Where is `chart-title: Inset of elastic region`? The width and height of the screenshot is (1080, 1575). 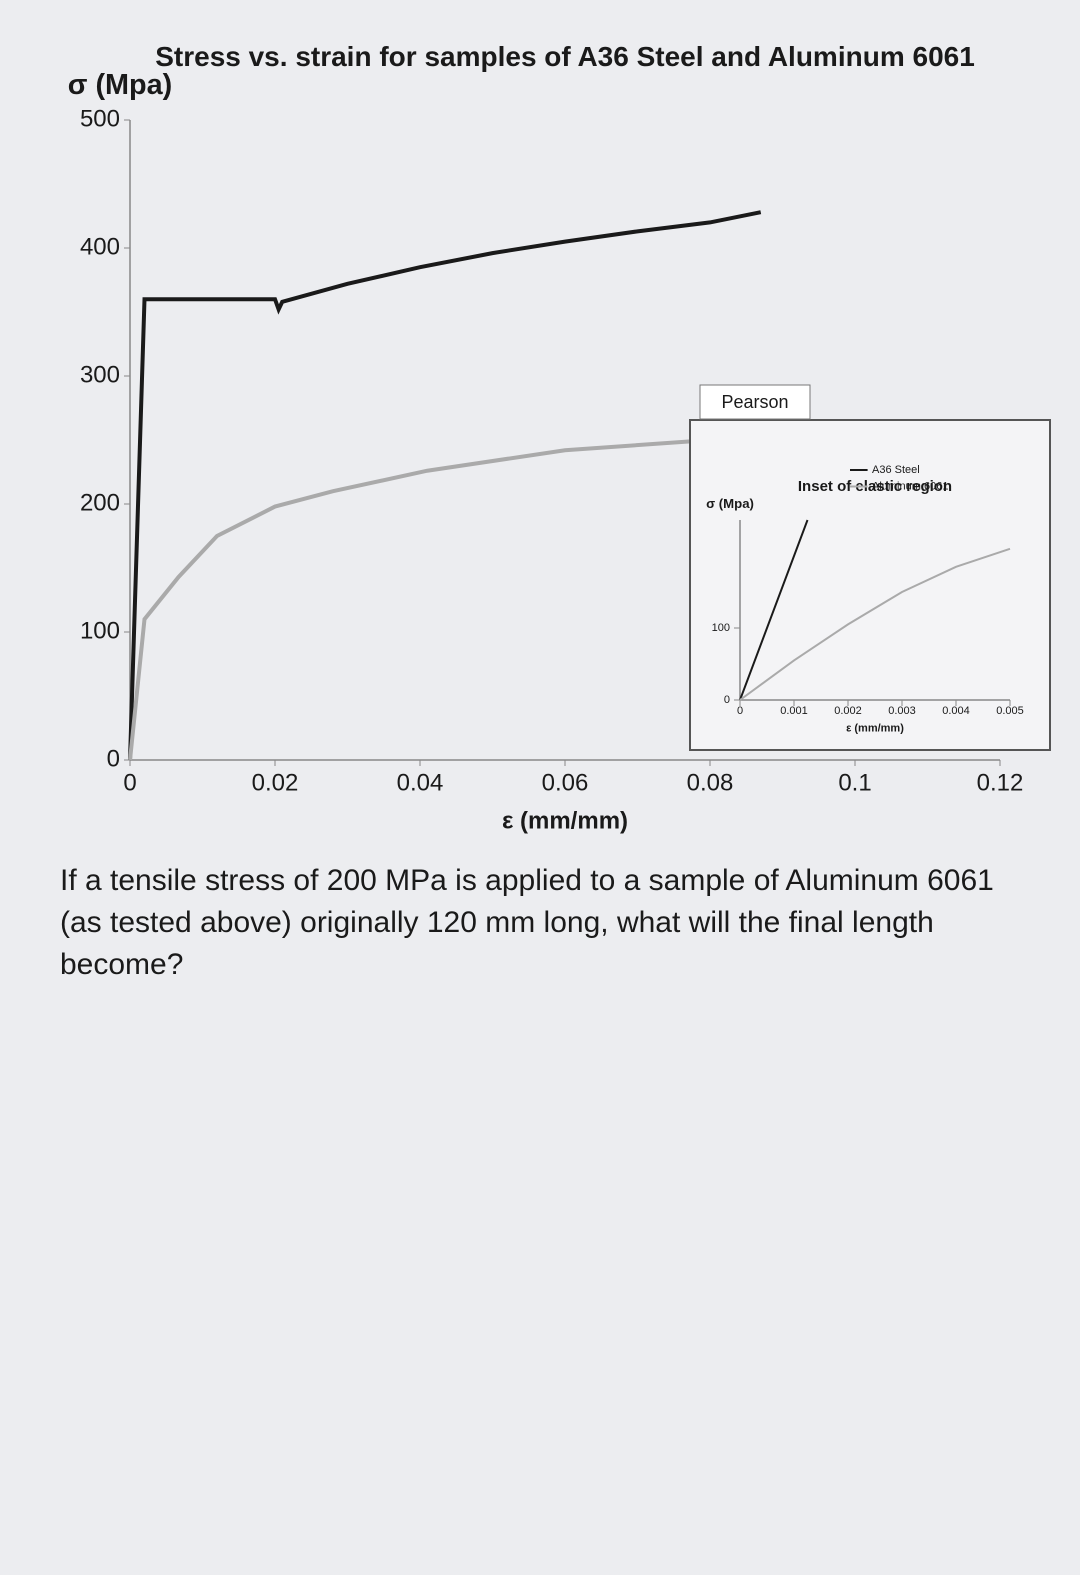 chart-title: Inset of elastic region is located at coordinates (875, 486).